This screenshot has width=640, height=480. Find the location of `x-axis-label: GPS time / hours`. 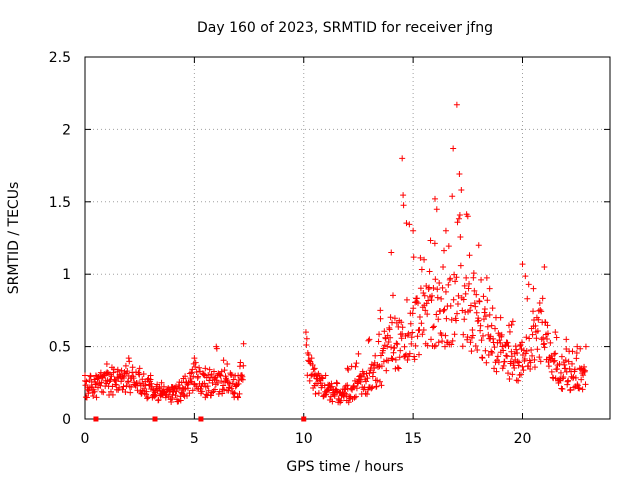

x-axis-label: GPS time / hours is located at coordinates (344, 467).